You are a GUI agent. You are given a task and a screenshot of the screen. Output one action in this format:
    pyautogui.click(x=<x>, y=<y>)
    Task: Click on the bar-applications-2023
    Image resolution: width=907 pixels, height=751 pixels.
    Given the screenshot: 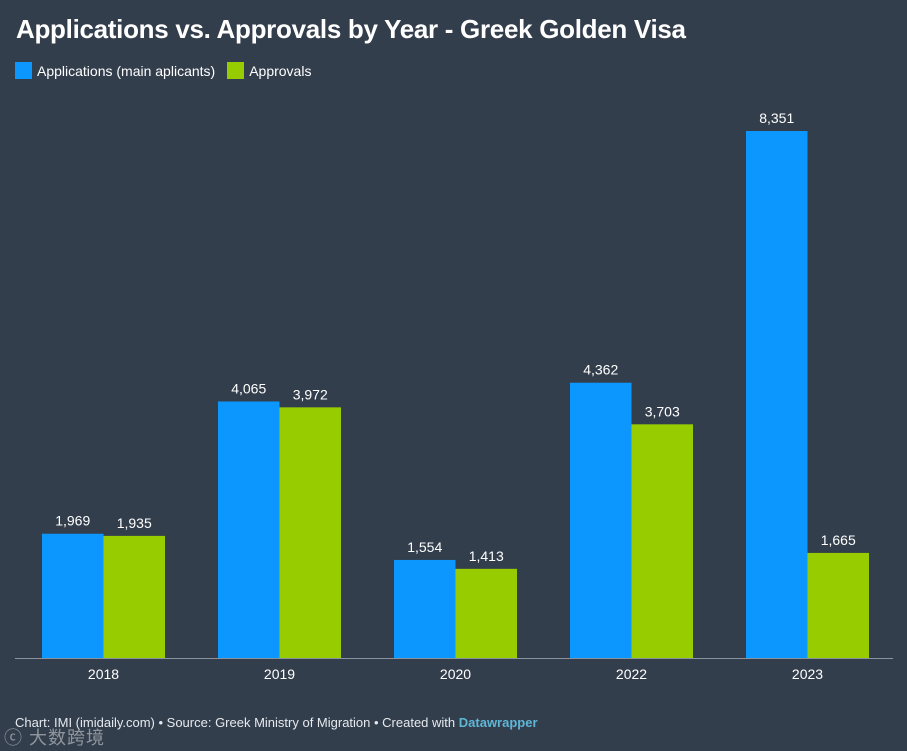 What is the action you would take?
    pyautogui.click(x=777, y=394)
    